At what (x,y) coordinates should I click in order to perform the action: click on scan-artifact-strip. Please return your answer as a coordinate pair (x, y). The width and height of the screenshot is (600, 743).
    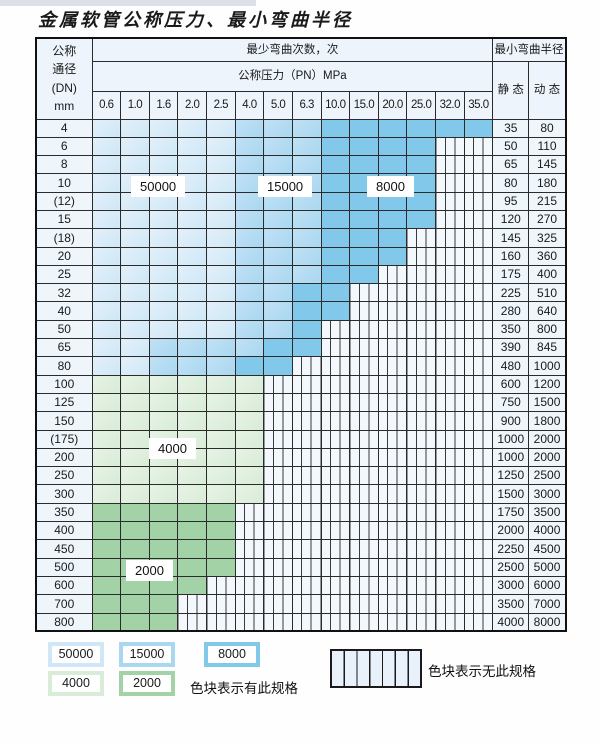
    Looking at the image, I should click on (128, 3).